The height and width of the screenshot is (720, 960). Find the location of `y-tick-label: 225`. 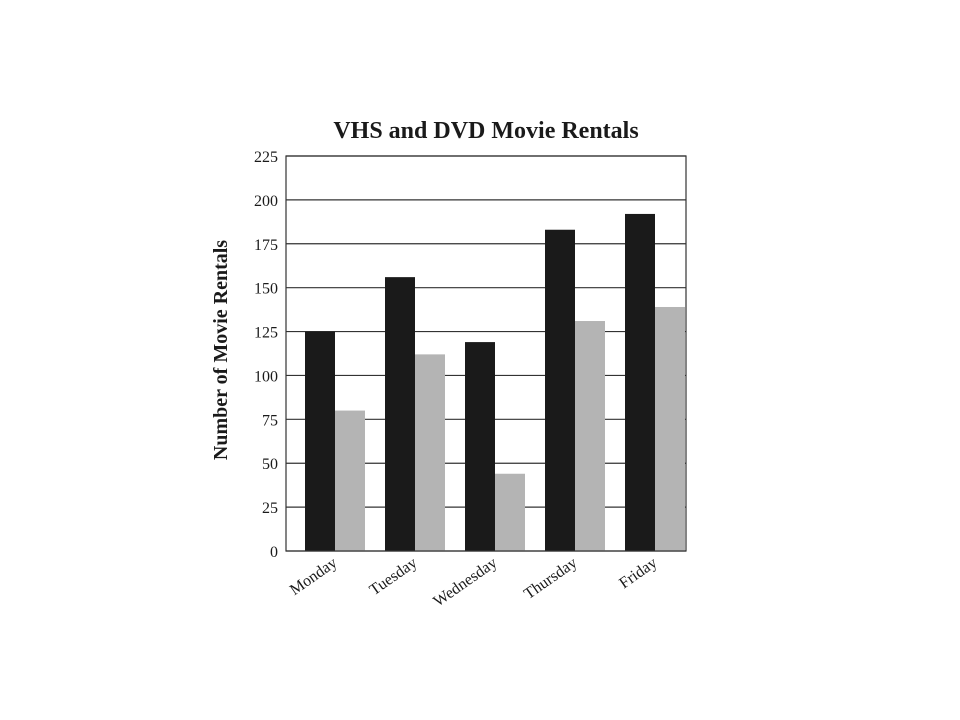

y-tick-label: 225 is located at coordinates (266, 157).